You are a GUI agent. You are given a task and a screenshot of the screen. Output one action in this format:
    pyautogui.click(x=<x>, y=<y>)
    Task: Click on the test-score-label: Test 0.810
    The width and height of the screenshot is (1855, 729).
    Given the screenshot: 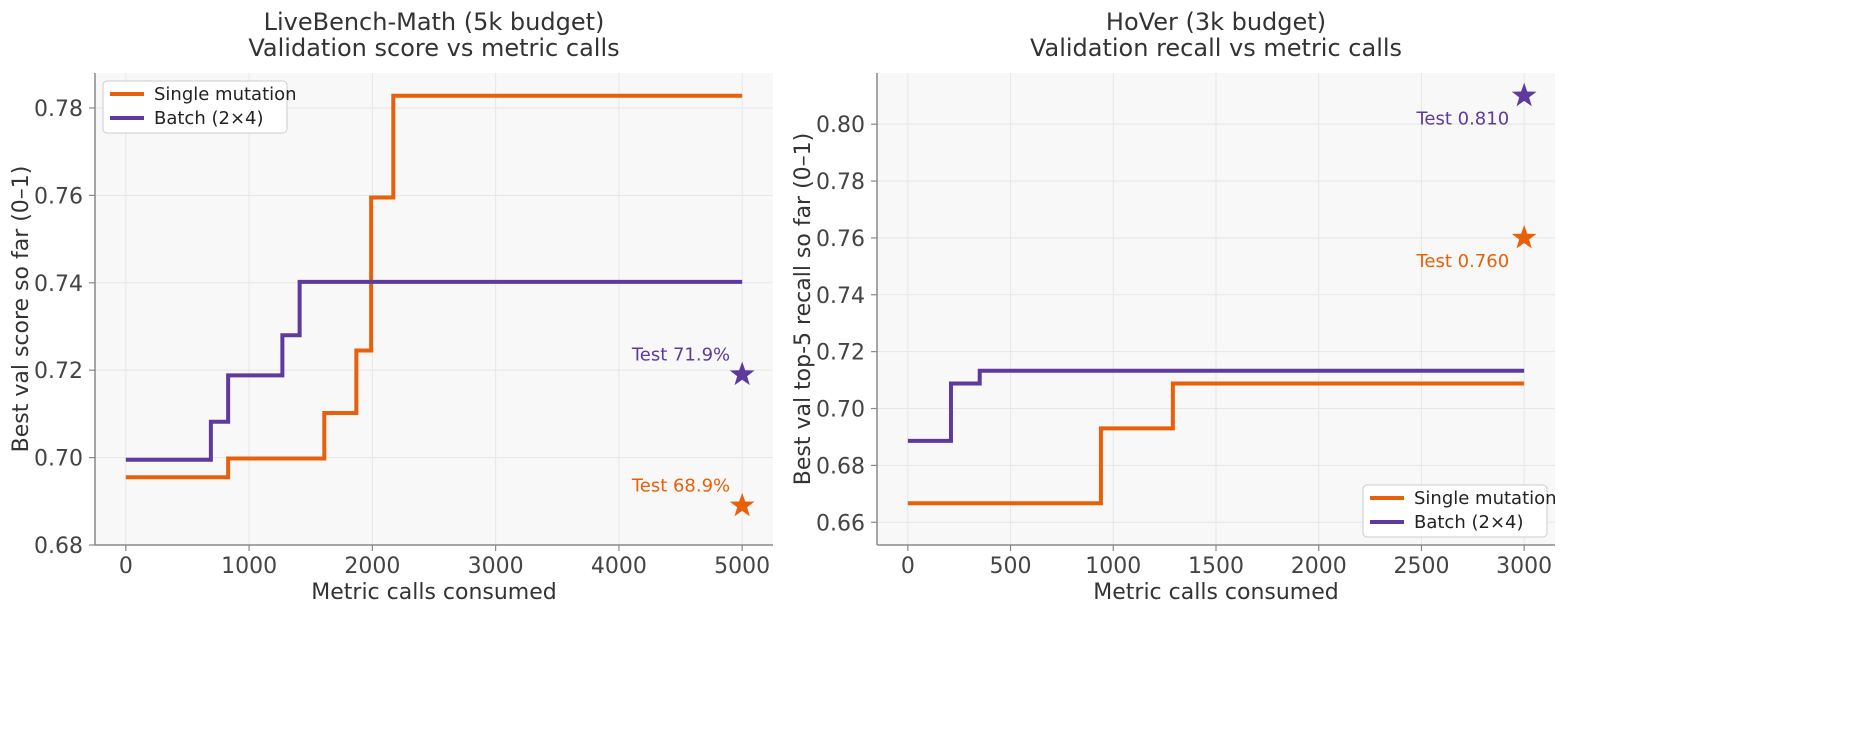 What is the action you would take?
    pyautogui.click(x=1462, y=119)
    